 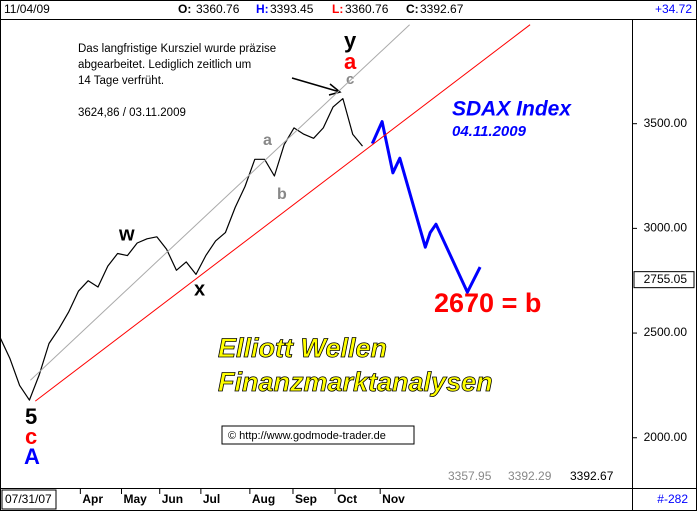 I want to click on wave-label: b, so click(x=282, y=194).